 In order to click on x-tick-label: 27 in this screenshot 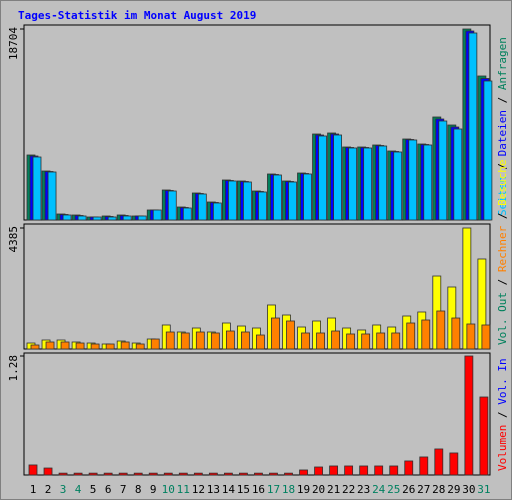, I will do `click(423, 489)`.